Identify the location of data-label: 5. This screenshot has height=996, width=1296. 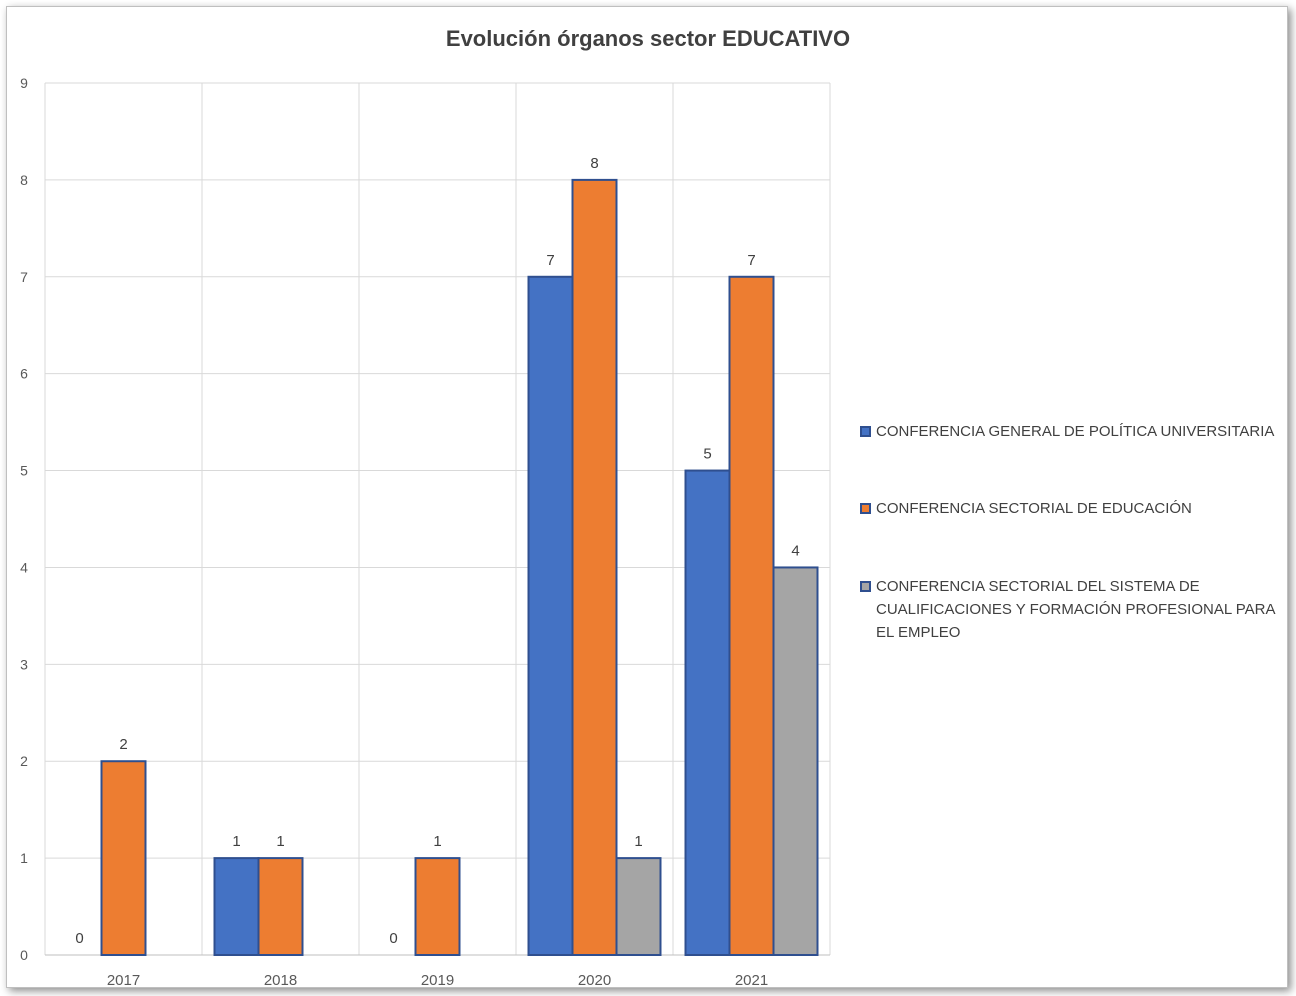
(707, 454).